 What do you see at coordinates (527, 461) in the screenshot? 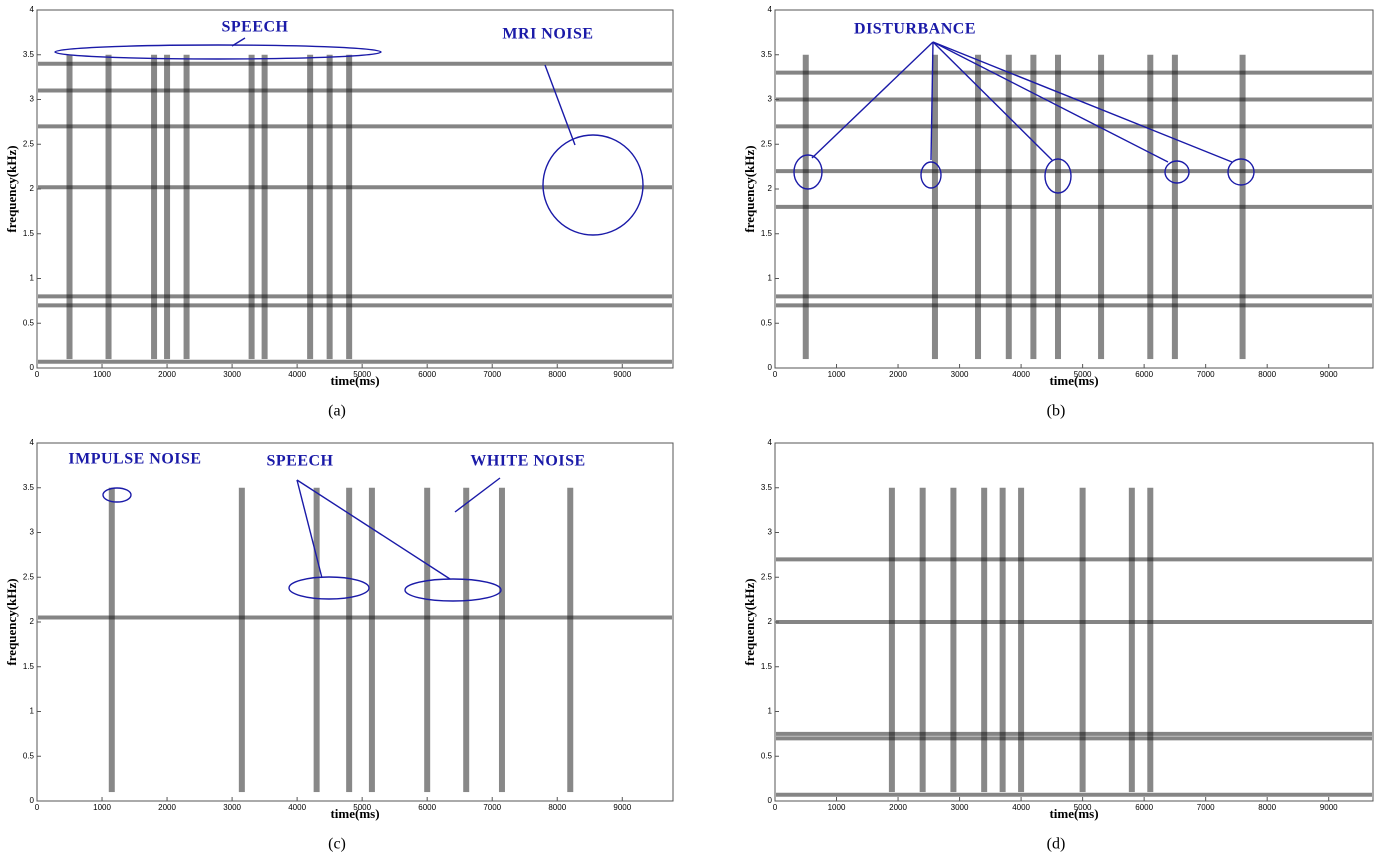
I see `annotation: WHITE NOISE` at bounding box center [527, 461].